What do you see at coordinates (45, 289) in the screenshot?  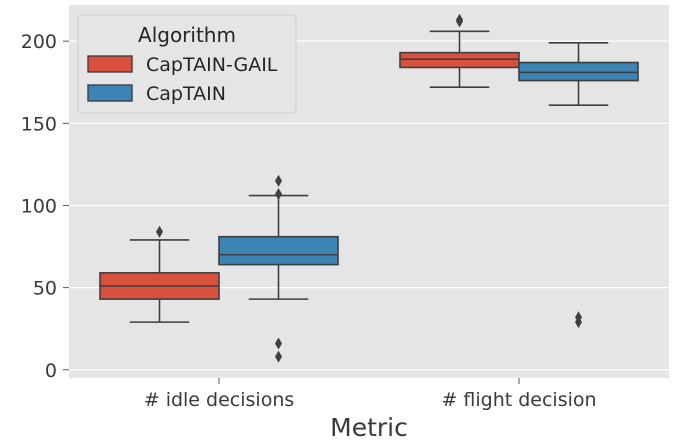 I see `y-tick-label: 50` at bounding box center [45, 289].